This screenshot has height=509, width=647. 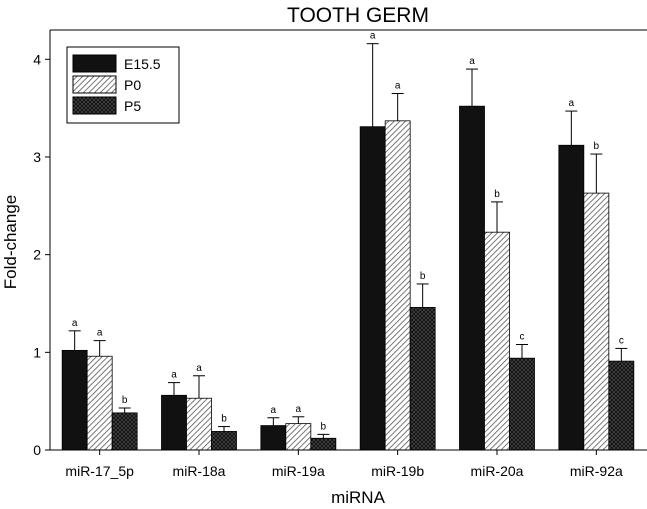 What do you see at coordinates (397, 471) in the screenshot?
I see `x-tick-label: miR-19b` at bounding box center [397, 471].